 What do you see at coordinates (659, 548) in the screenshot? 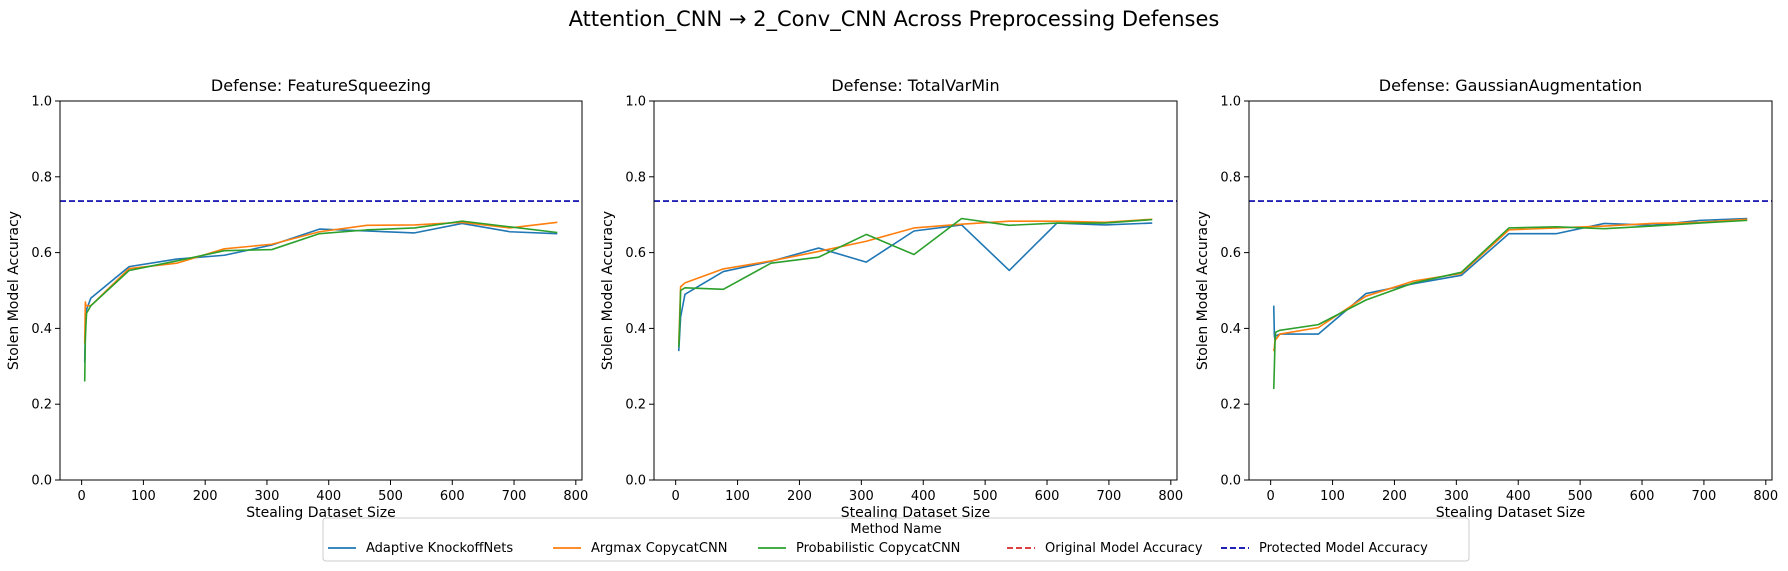
I see `legend-label: Argmax CopycatCNN` at bounding box center [659, 548].